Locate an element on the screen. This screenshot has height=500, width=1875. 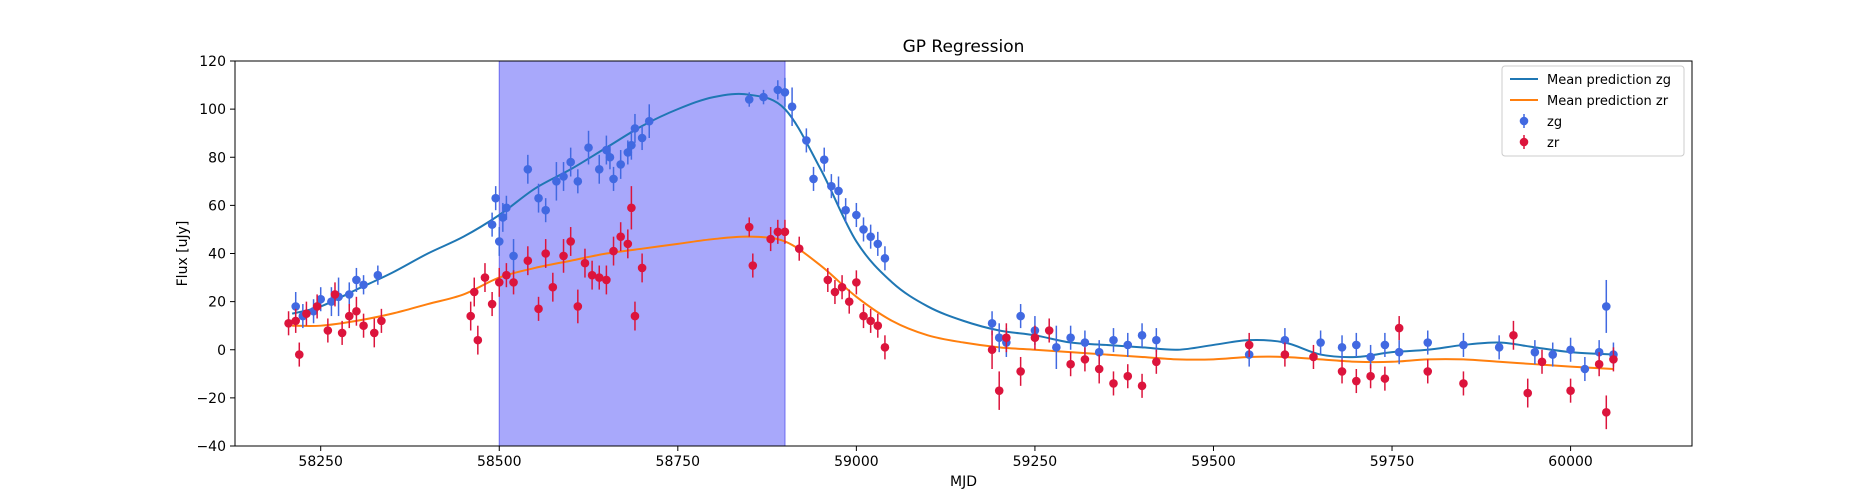
y-axis: −40 −20 0 20 40 60 80 100 120 is located at coordinates (215, 254).